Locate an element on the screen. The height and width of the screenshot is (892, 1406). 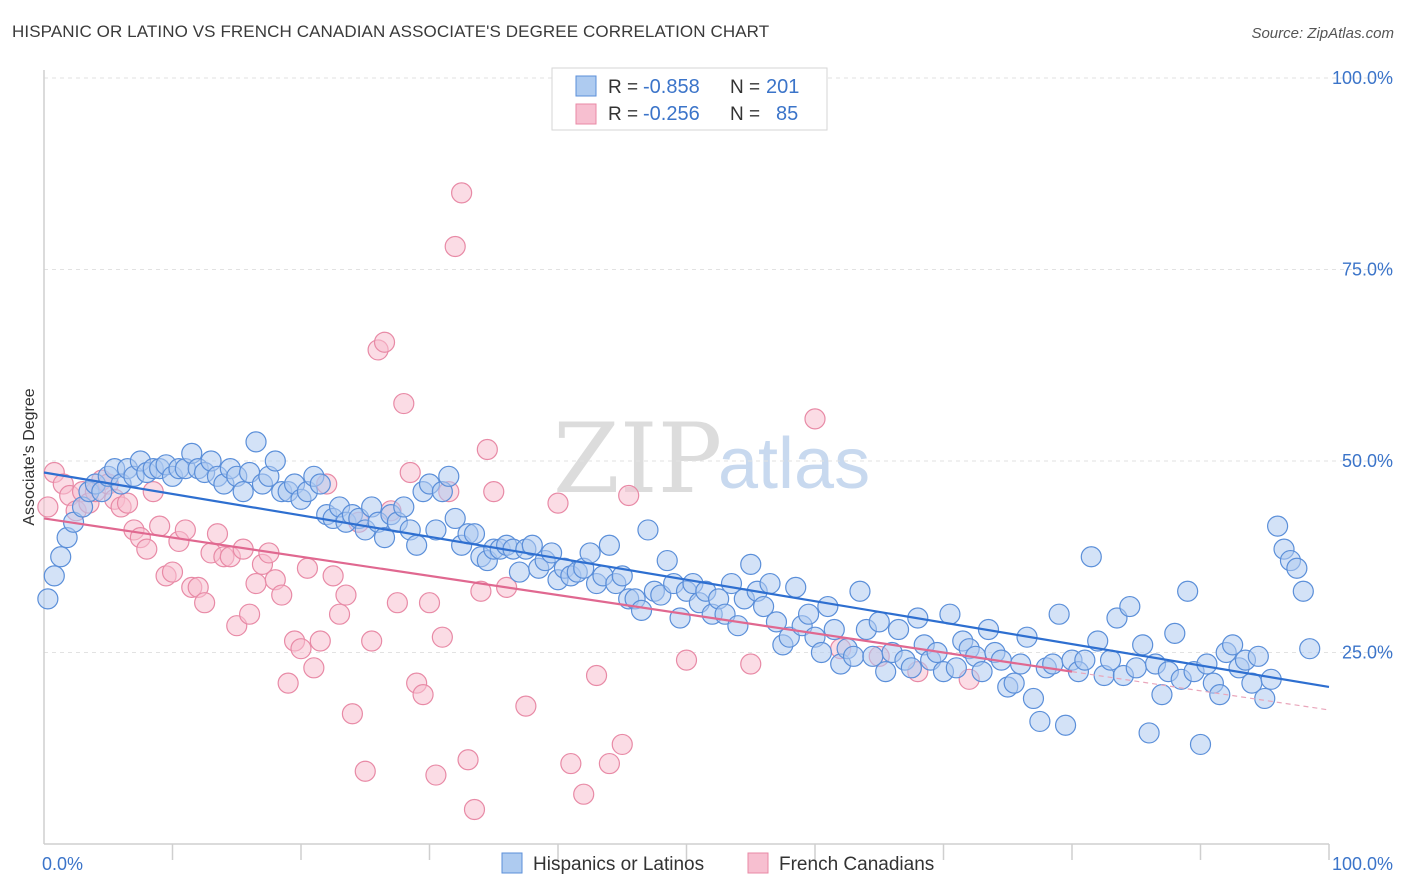
legend-n-label-1: N = is located at coordinates (745, 87).